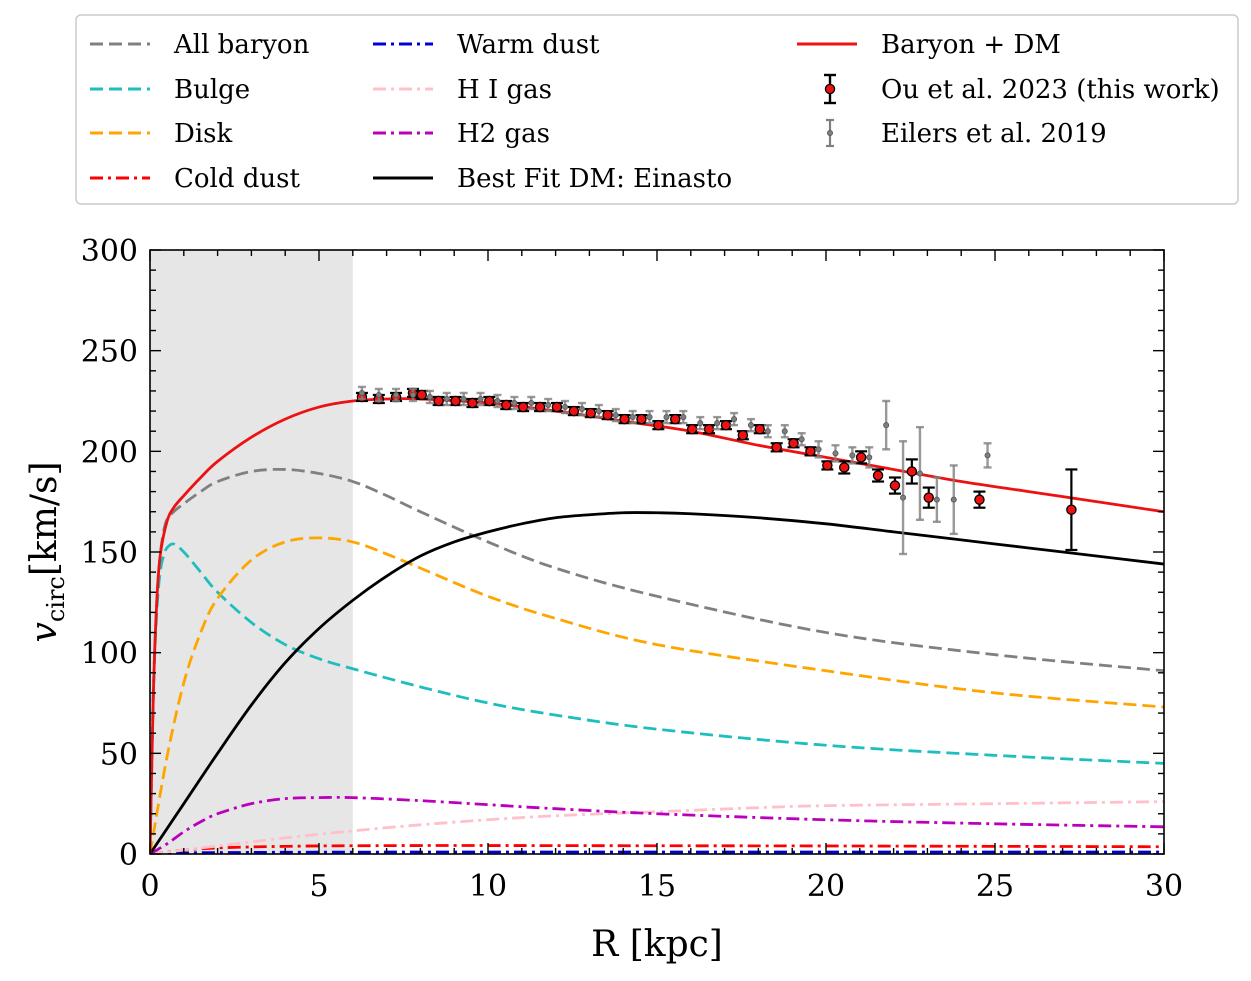 This screenshot has width=1251, height=981. I want to click on y-tick-label: 150, so click(109, 553).